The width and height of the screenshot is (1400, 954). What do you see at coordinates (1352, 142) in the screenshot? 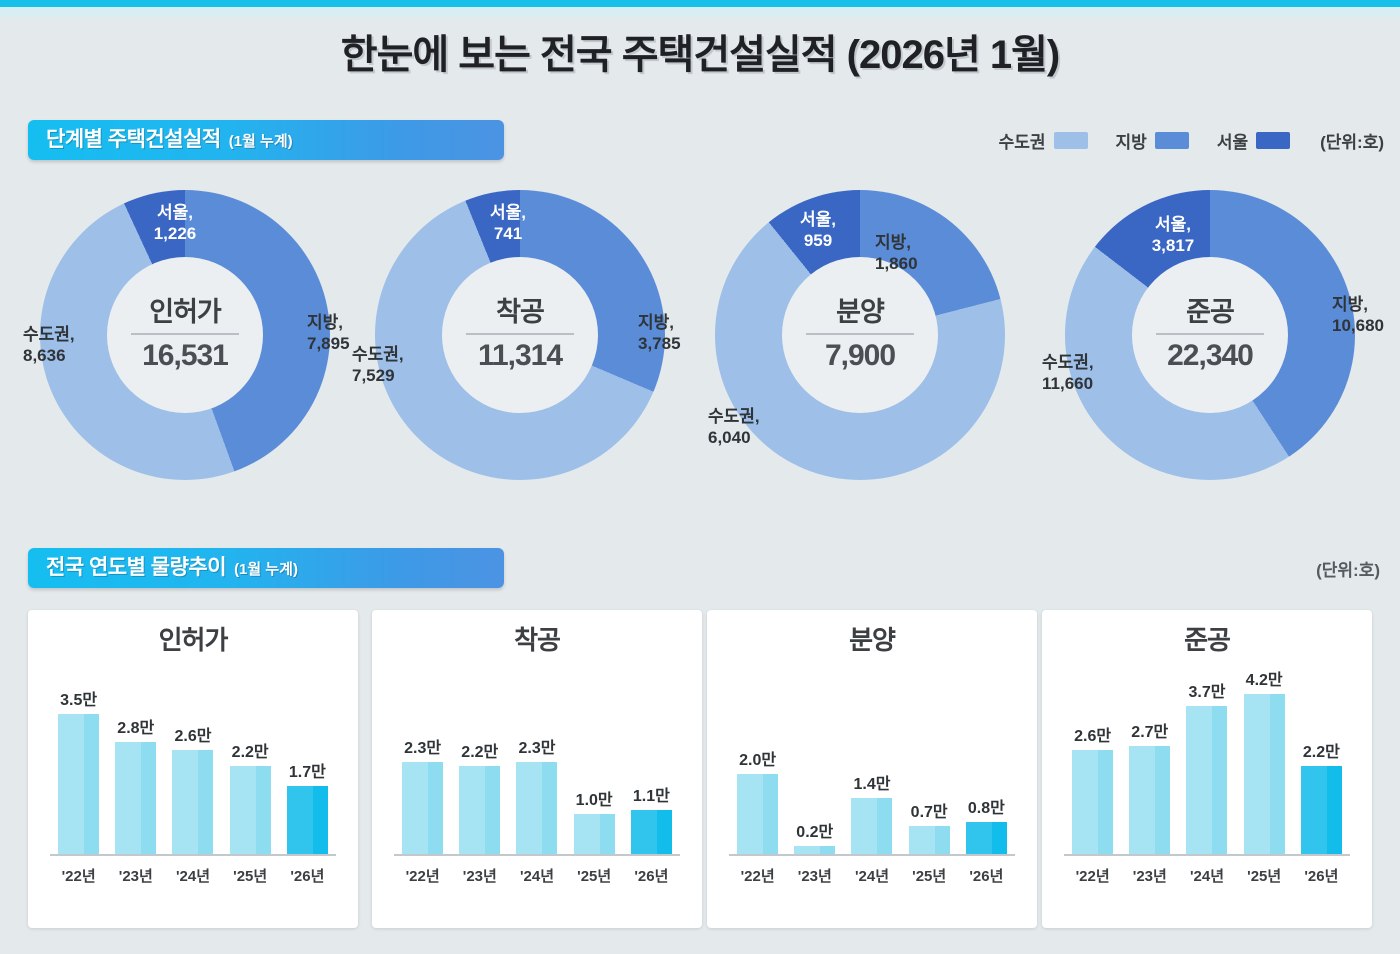
I see `legend-unit: (단위:호)` at bounding box center [1352, 142].